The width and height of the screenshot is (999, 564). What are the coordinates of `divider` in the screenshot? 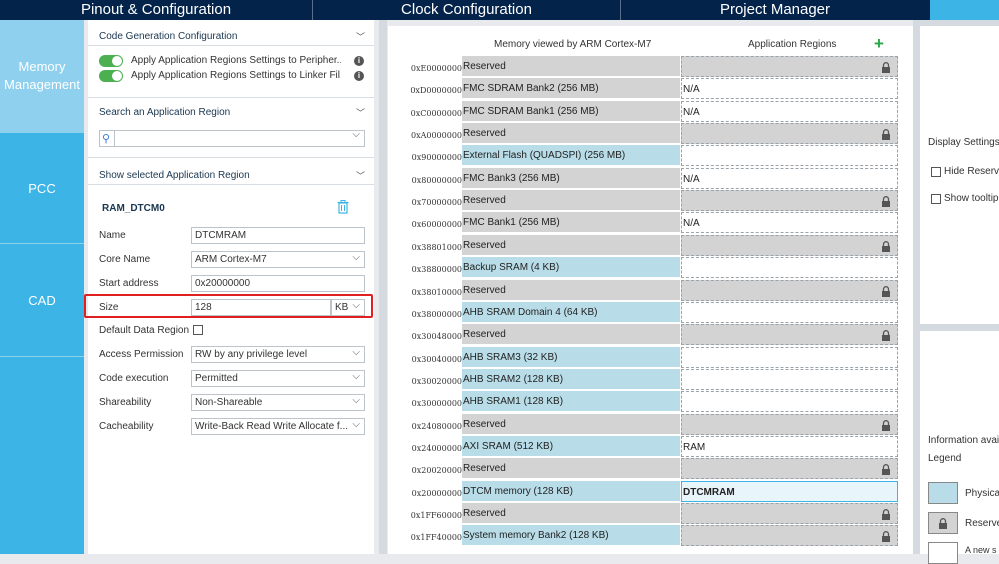 It's located at (231, 157).